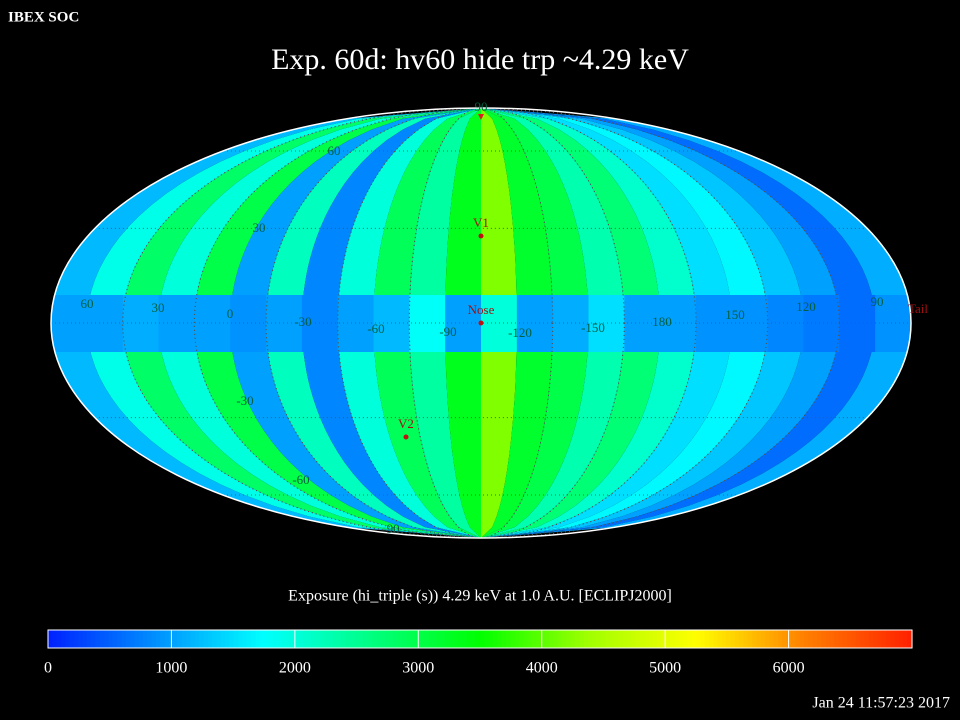 This screenshot has height=720, width=960. What do you see at coordinates (259, 227) in the screenshot?
I see `grid-label: 30` at bounding box center [259, 227].